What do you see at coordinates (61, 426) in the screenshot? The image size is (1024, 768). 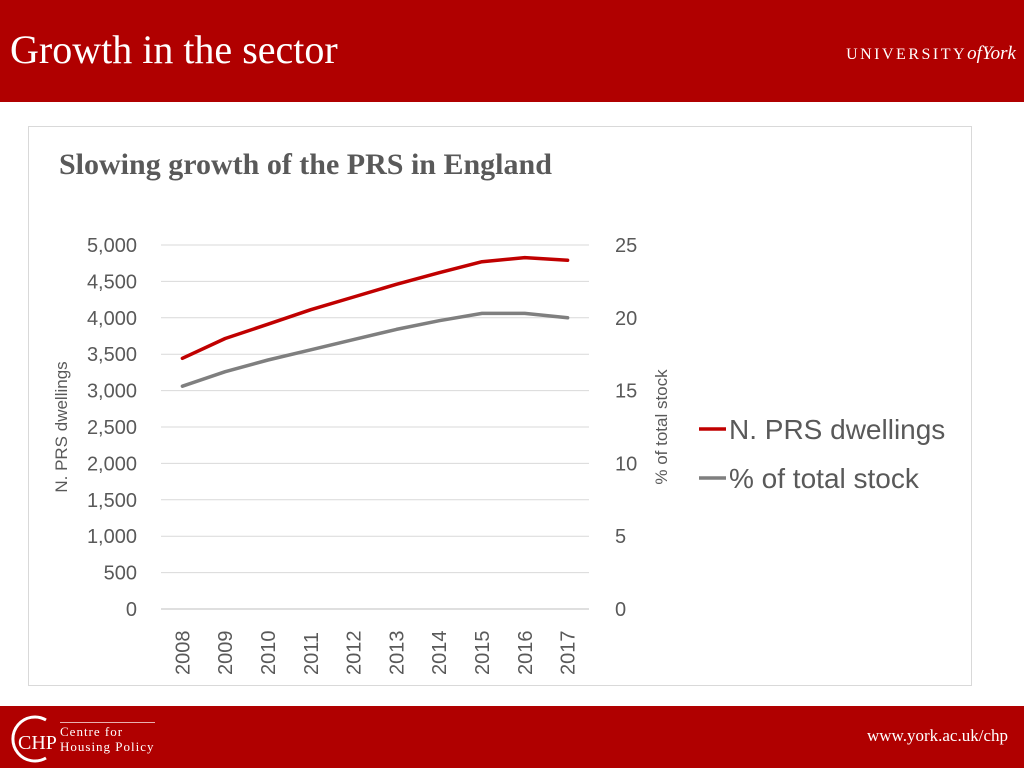 I see `left-y-axis-label: N. PRS dwellings` at bounding box center [61, 426].